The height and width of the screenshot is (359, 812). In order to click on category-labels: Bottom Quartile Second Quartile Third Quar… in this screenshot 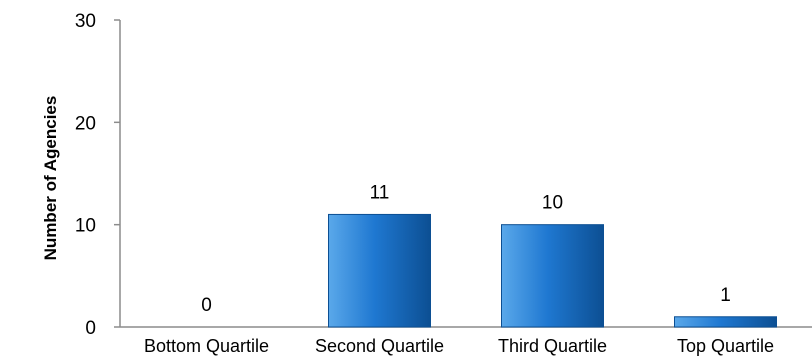, I will do `click(459, 346)`.